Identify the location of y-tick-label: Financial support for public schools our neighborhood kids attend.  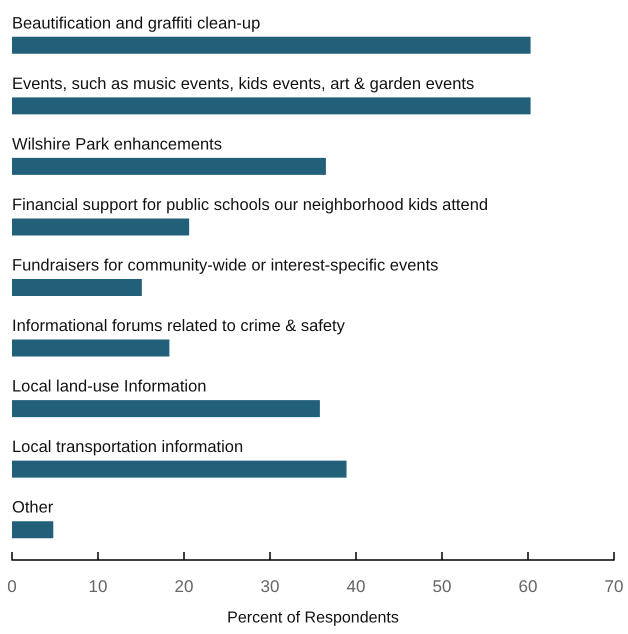
(250, 205).